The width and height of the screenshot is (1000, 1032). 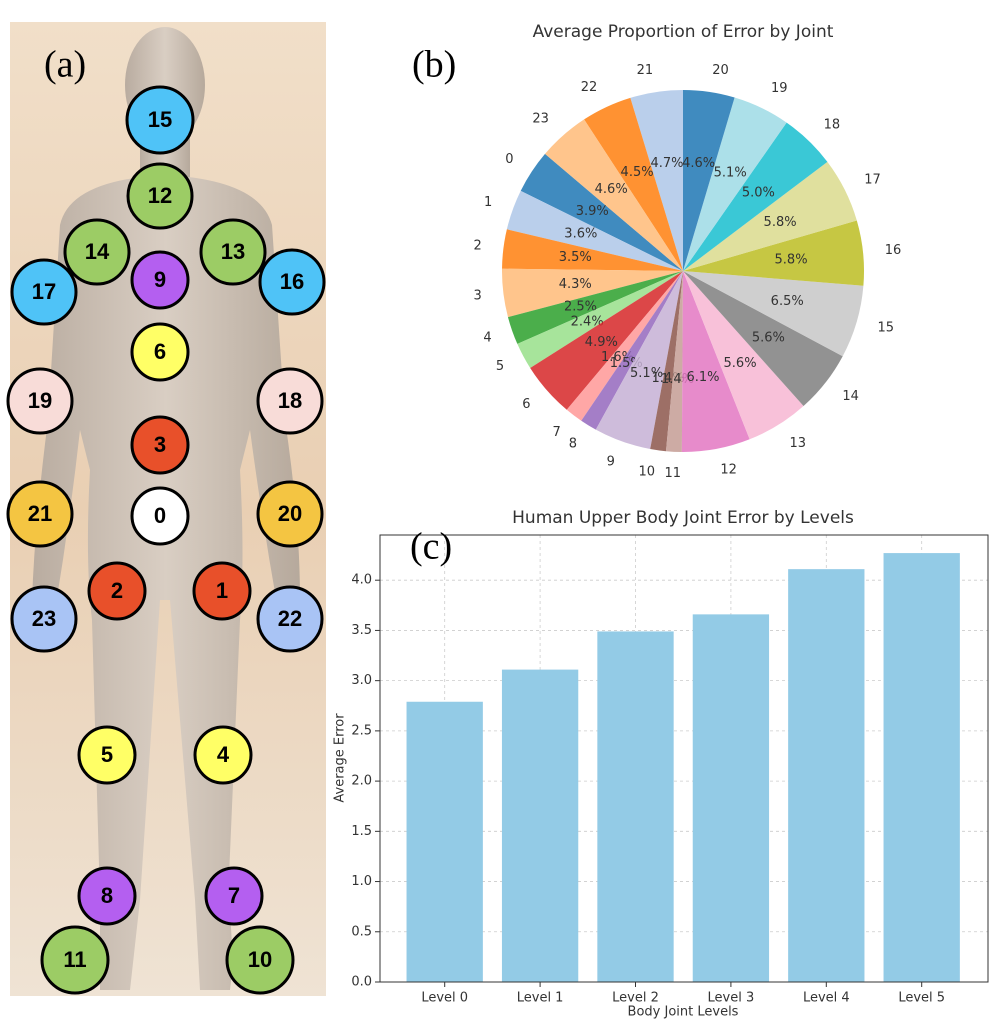 I want to click on slice-label: 10, so click(x=647, y=471).